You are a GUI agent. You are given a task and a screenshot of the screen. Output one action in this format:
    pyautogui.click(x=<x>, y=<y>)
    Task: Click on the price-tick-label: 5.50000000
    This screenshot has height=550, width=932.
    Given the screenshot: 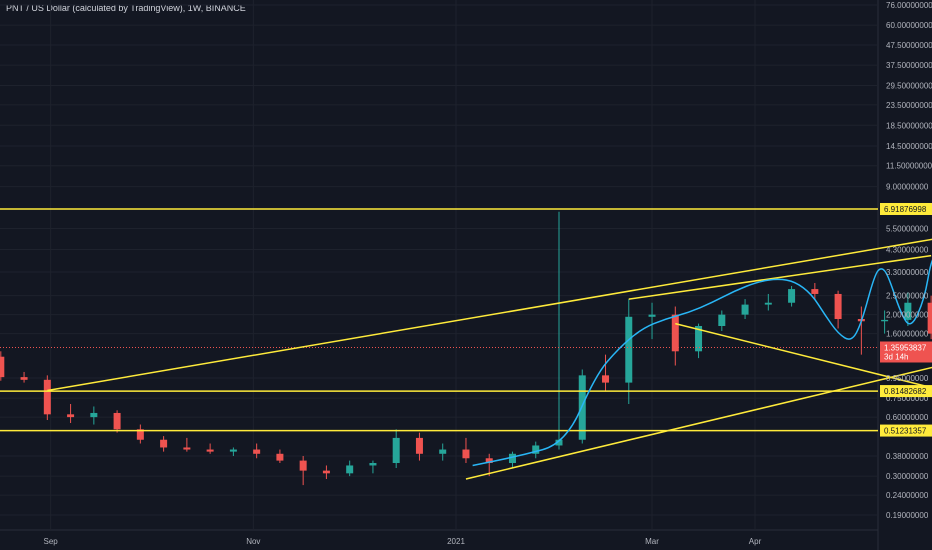 What is the action you would take?
    pyautogui.click(x=907, y=229)
    